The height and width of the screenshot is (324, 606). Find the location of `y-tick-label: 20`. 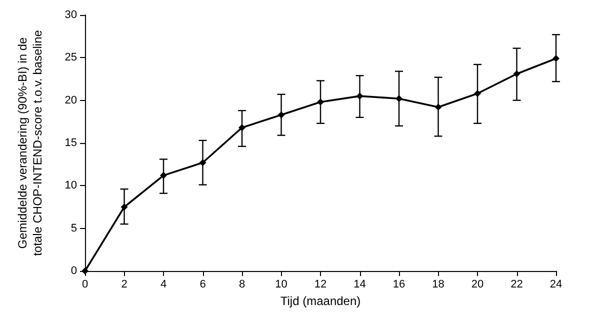

y-tick-label: 20 is located at coordinates (70, 100).